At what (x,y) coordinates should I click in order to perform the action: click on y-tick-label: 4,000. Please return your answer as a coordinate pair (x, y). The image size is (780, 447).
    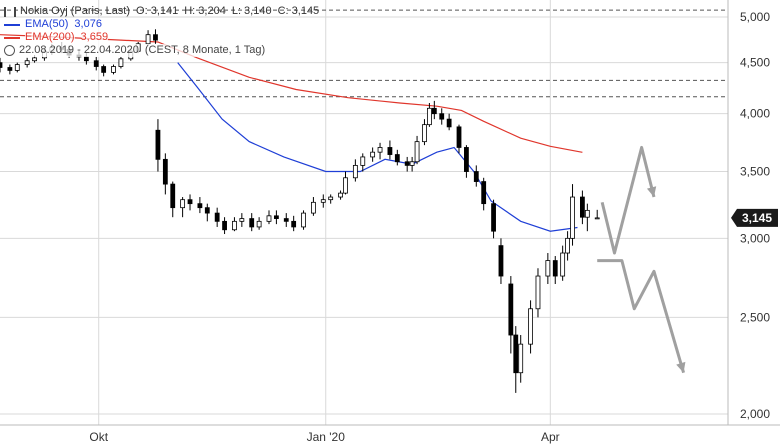
    Looking at the image, I should click on (755, 114).